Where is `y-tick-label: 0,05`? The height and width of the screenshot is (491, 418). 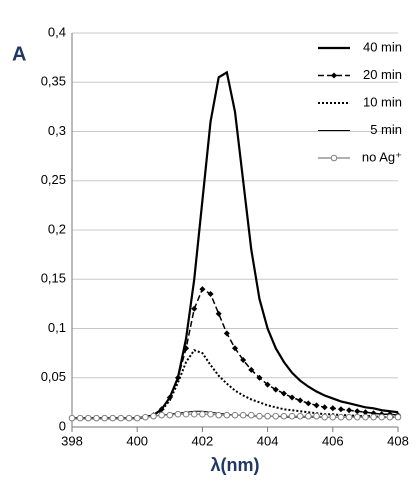
y-tick-label: 0,05 is located at coordinates (53, 376).